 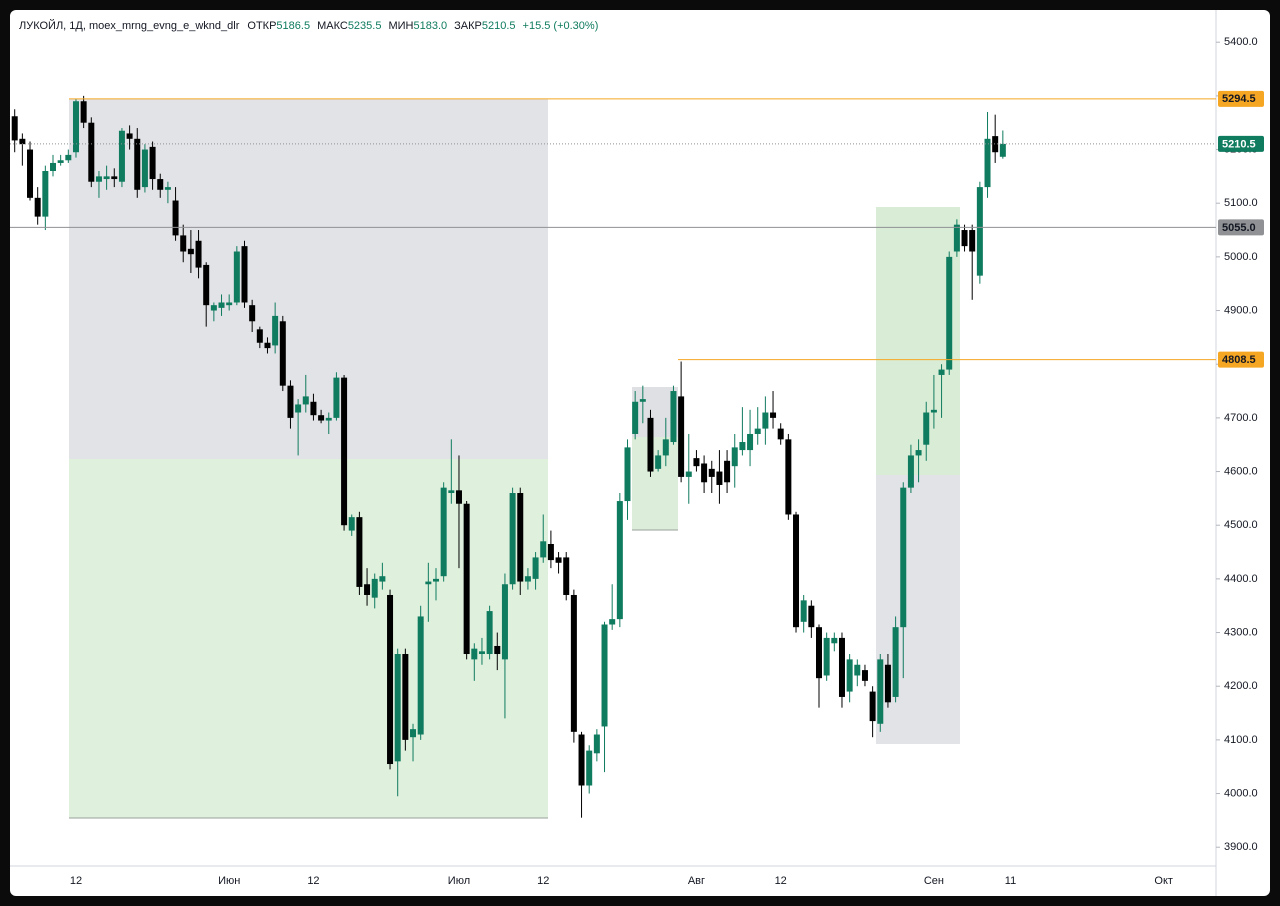 What do you see at coordinates (459, 881) in the screenshot?
I see `x-tick-label: Июл` at bounding box center [459, 881].